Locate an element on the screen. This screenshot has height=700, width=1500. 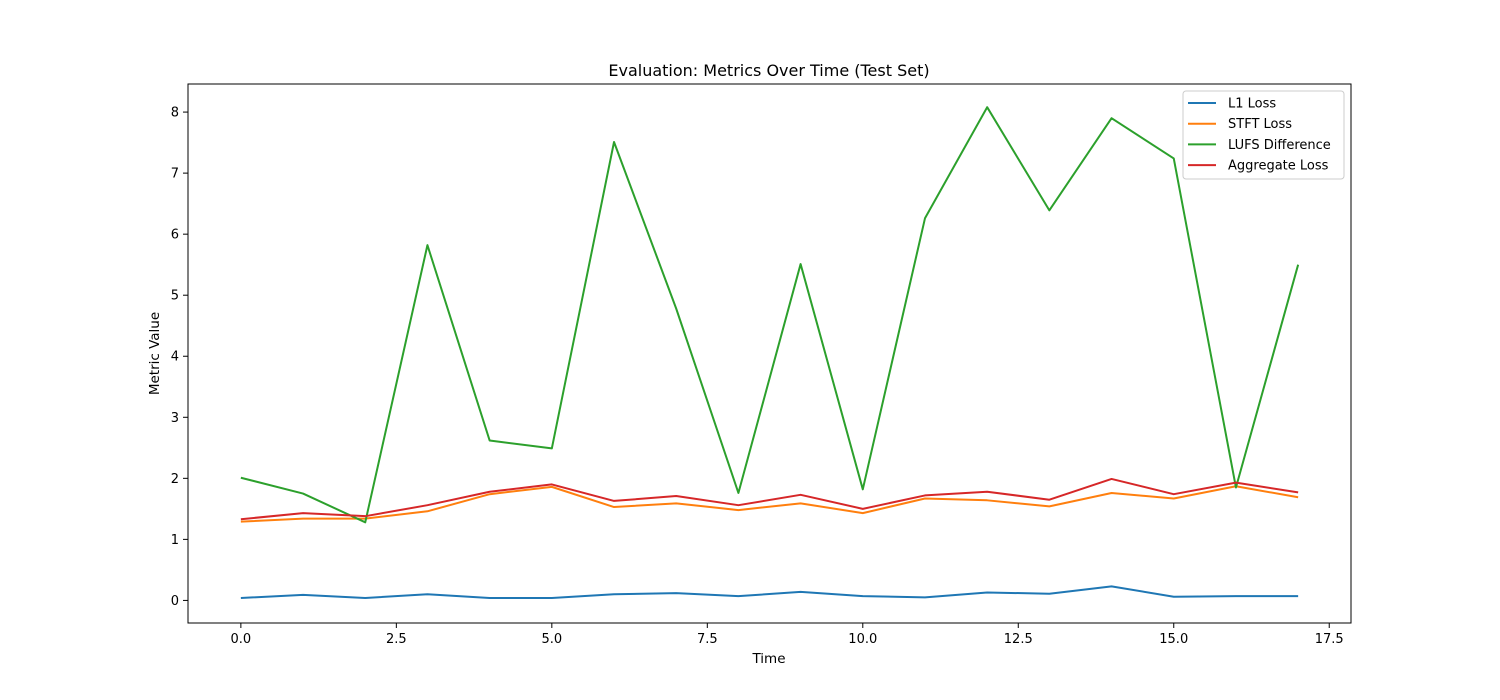
x-tick-label: 12.5 is located at coordinates (1018, 639).